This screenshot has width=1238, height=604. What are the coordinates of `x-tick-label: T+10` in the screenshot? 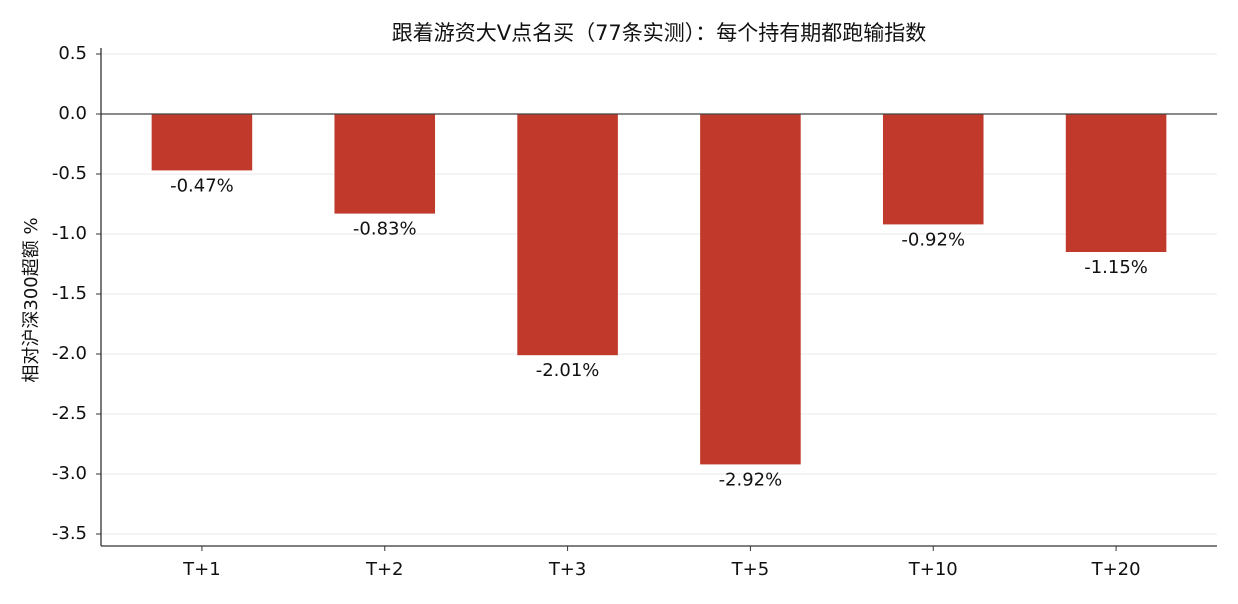 It's located at (933, 569).